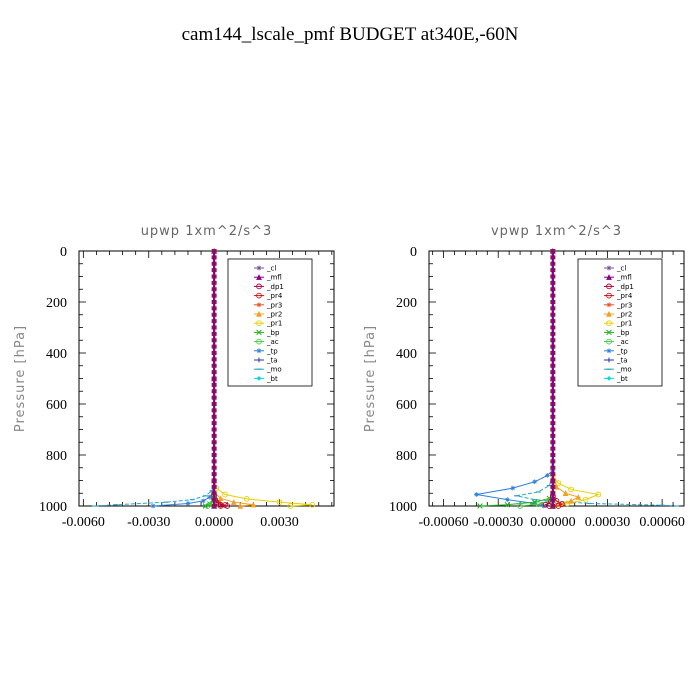  I want to click on x-tick-label: -0.0030, so click(148, 522).